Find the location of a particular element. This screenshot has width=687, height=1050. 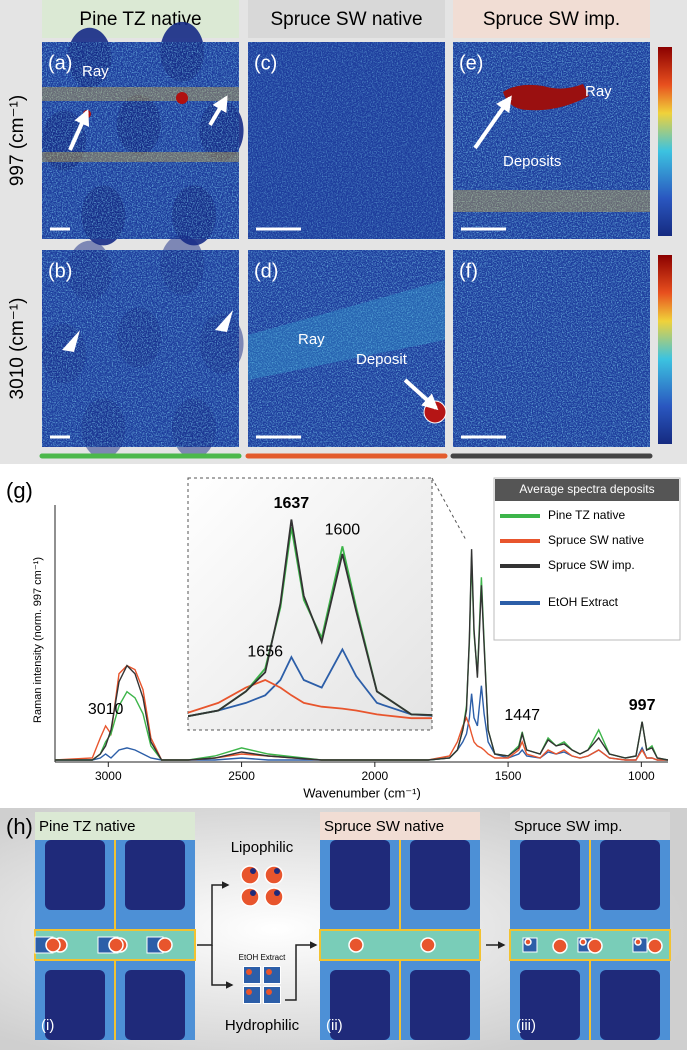

inset-box is located at coordinates (310, 604).